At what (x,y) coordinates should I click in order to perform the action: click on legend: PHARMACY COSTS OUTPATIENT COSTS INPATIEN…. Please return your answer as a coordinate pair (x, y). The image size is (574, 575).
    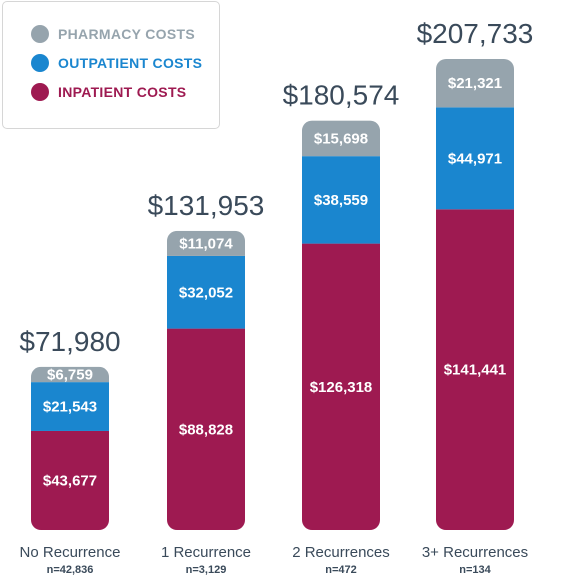
    Looking at the image, I should click on (111, 65).